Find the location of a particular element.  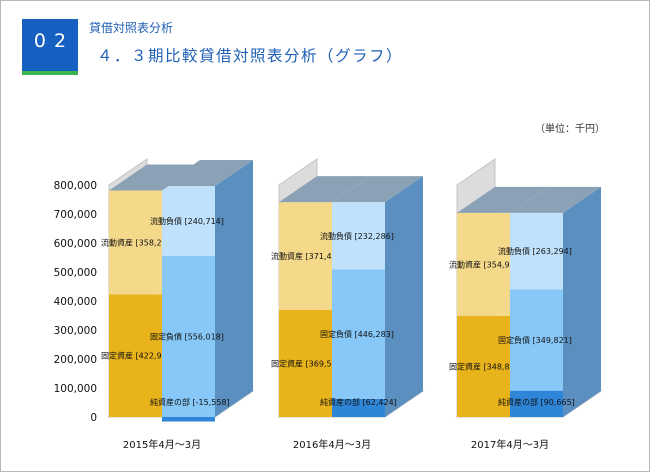

y-tick-label: 300,000 is located at coordinates (75, 331).